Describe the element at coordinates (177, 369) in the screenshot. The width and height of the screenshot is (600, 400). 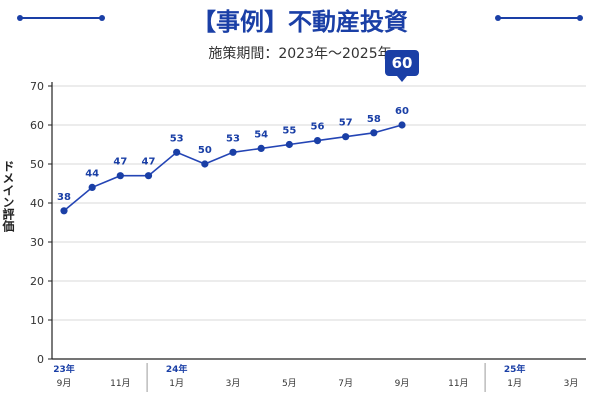
I see `x-year-label: 24年` at that location.